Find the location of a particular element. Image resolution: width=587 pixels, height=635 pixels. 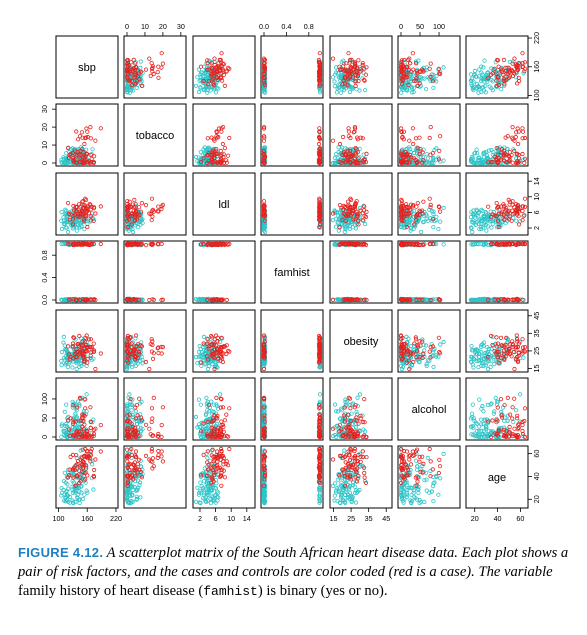

diagonal-label-famhist: famhist is located at coordinates (291, 273).